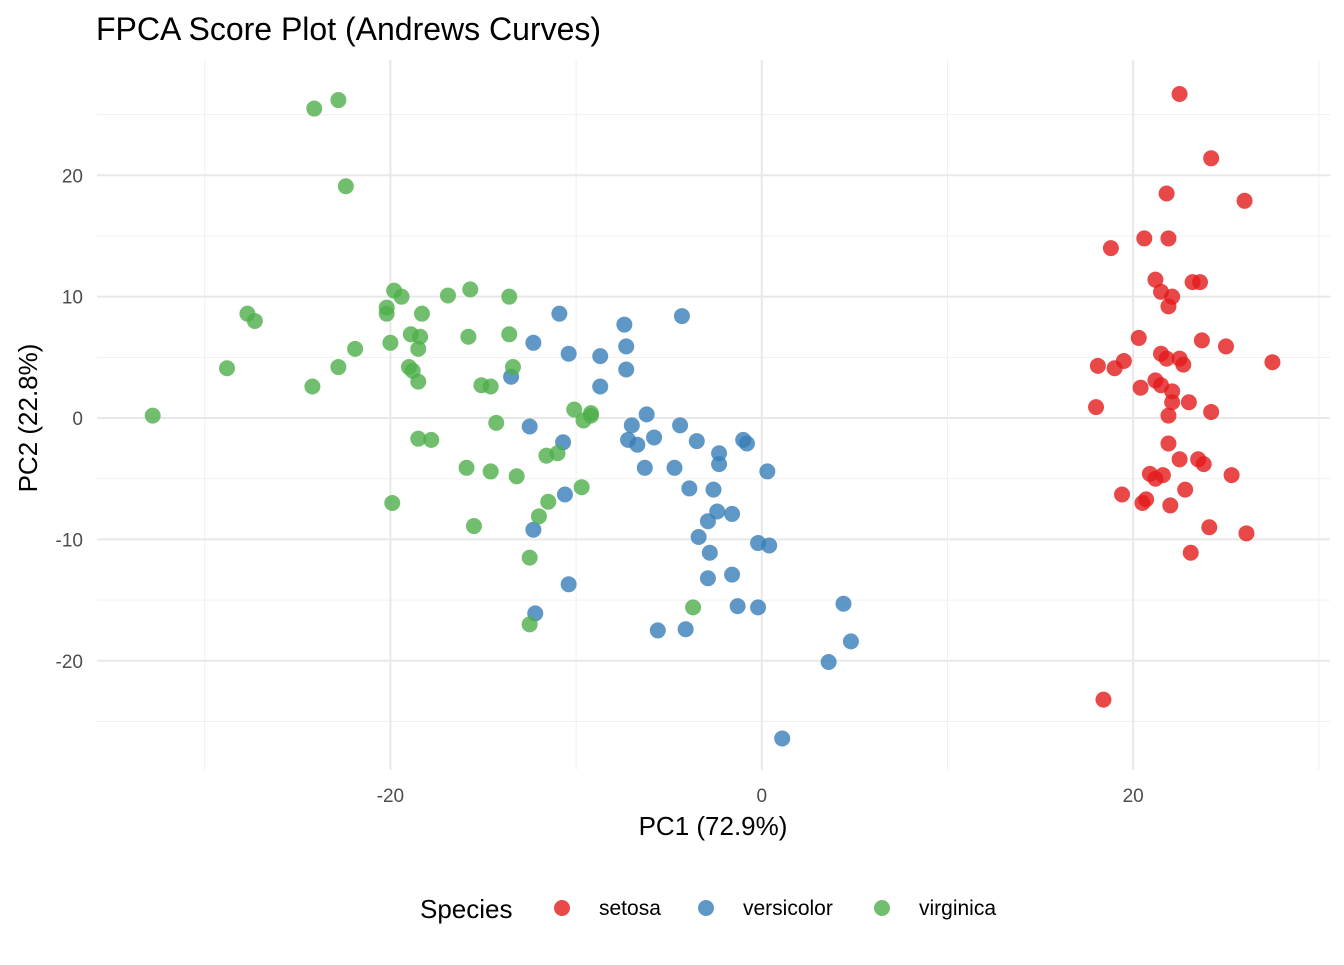 This screenshot has width=1344, height=965. What do you see at coordinates (713, 826) in the screenshot?
I see `x-axis-label: PC1 (72.9%)` at bounding box center [713, 826].